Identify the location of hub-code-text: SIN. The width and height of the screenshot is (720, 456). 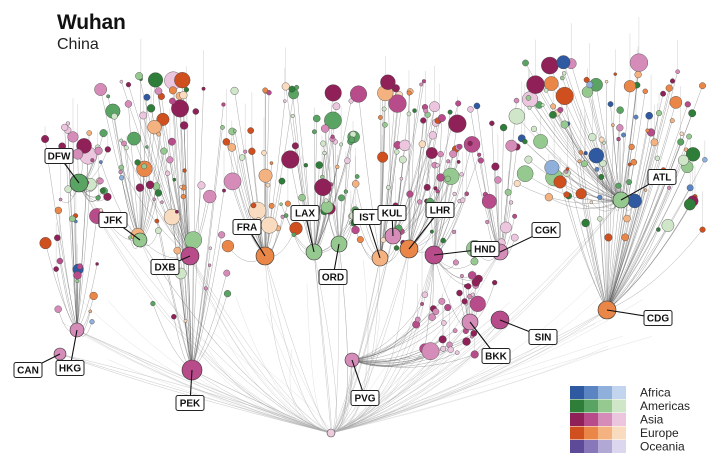
(543, 338).